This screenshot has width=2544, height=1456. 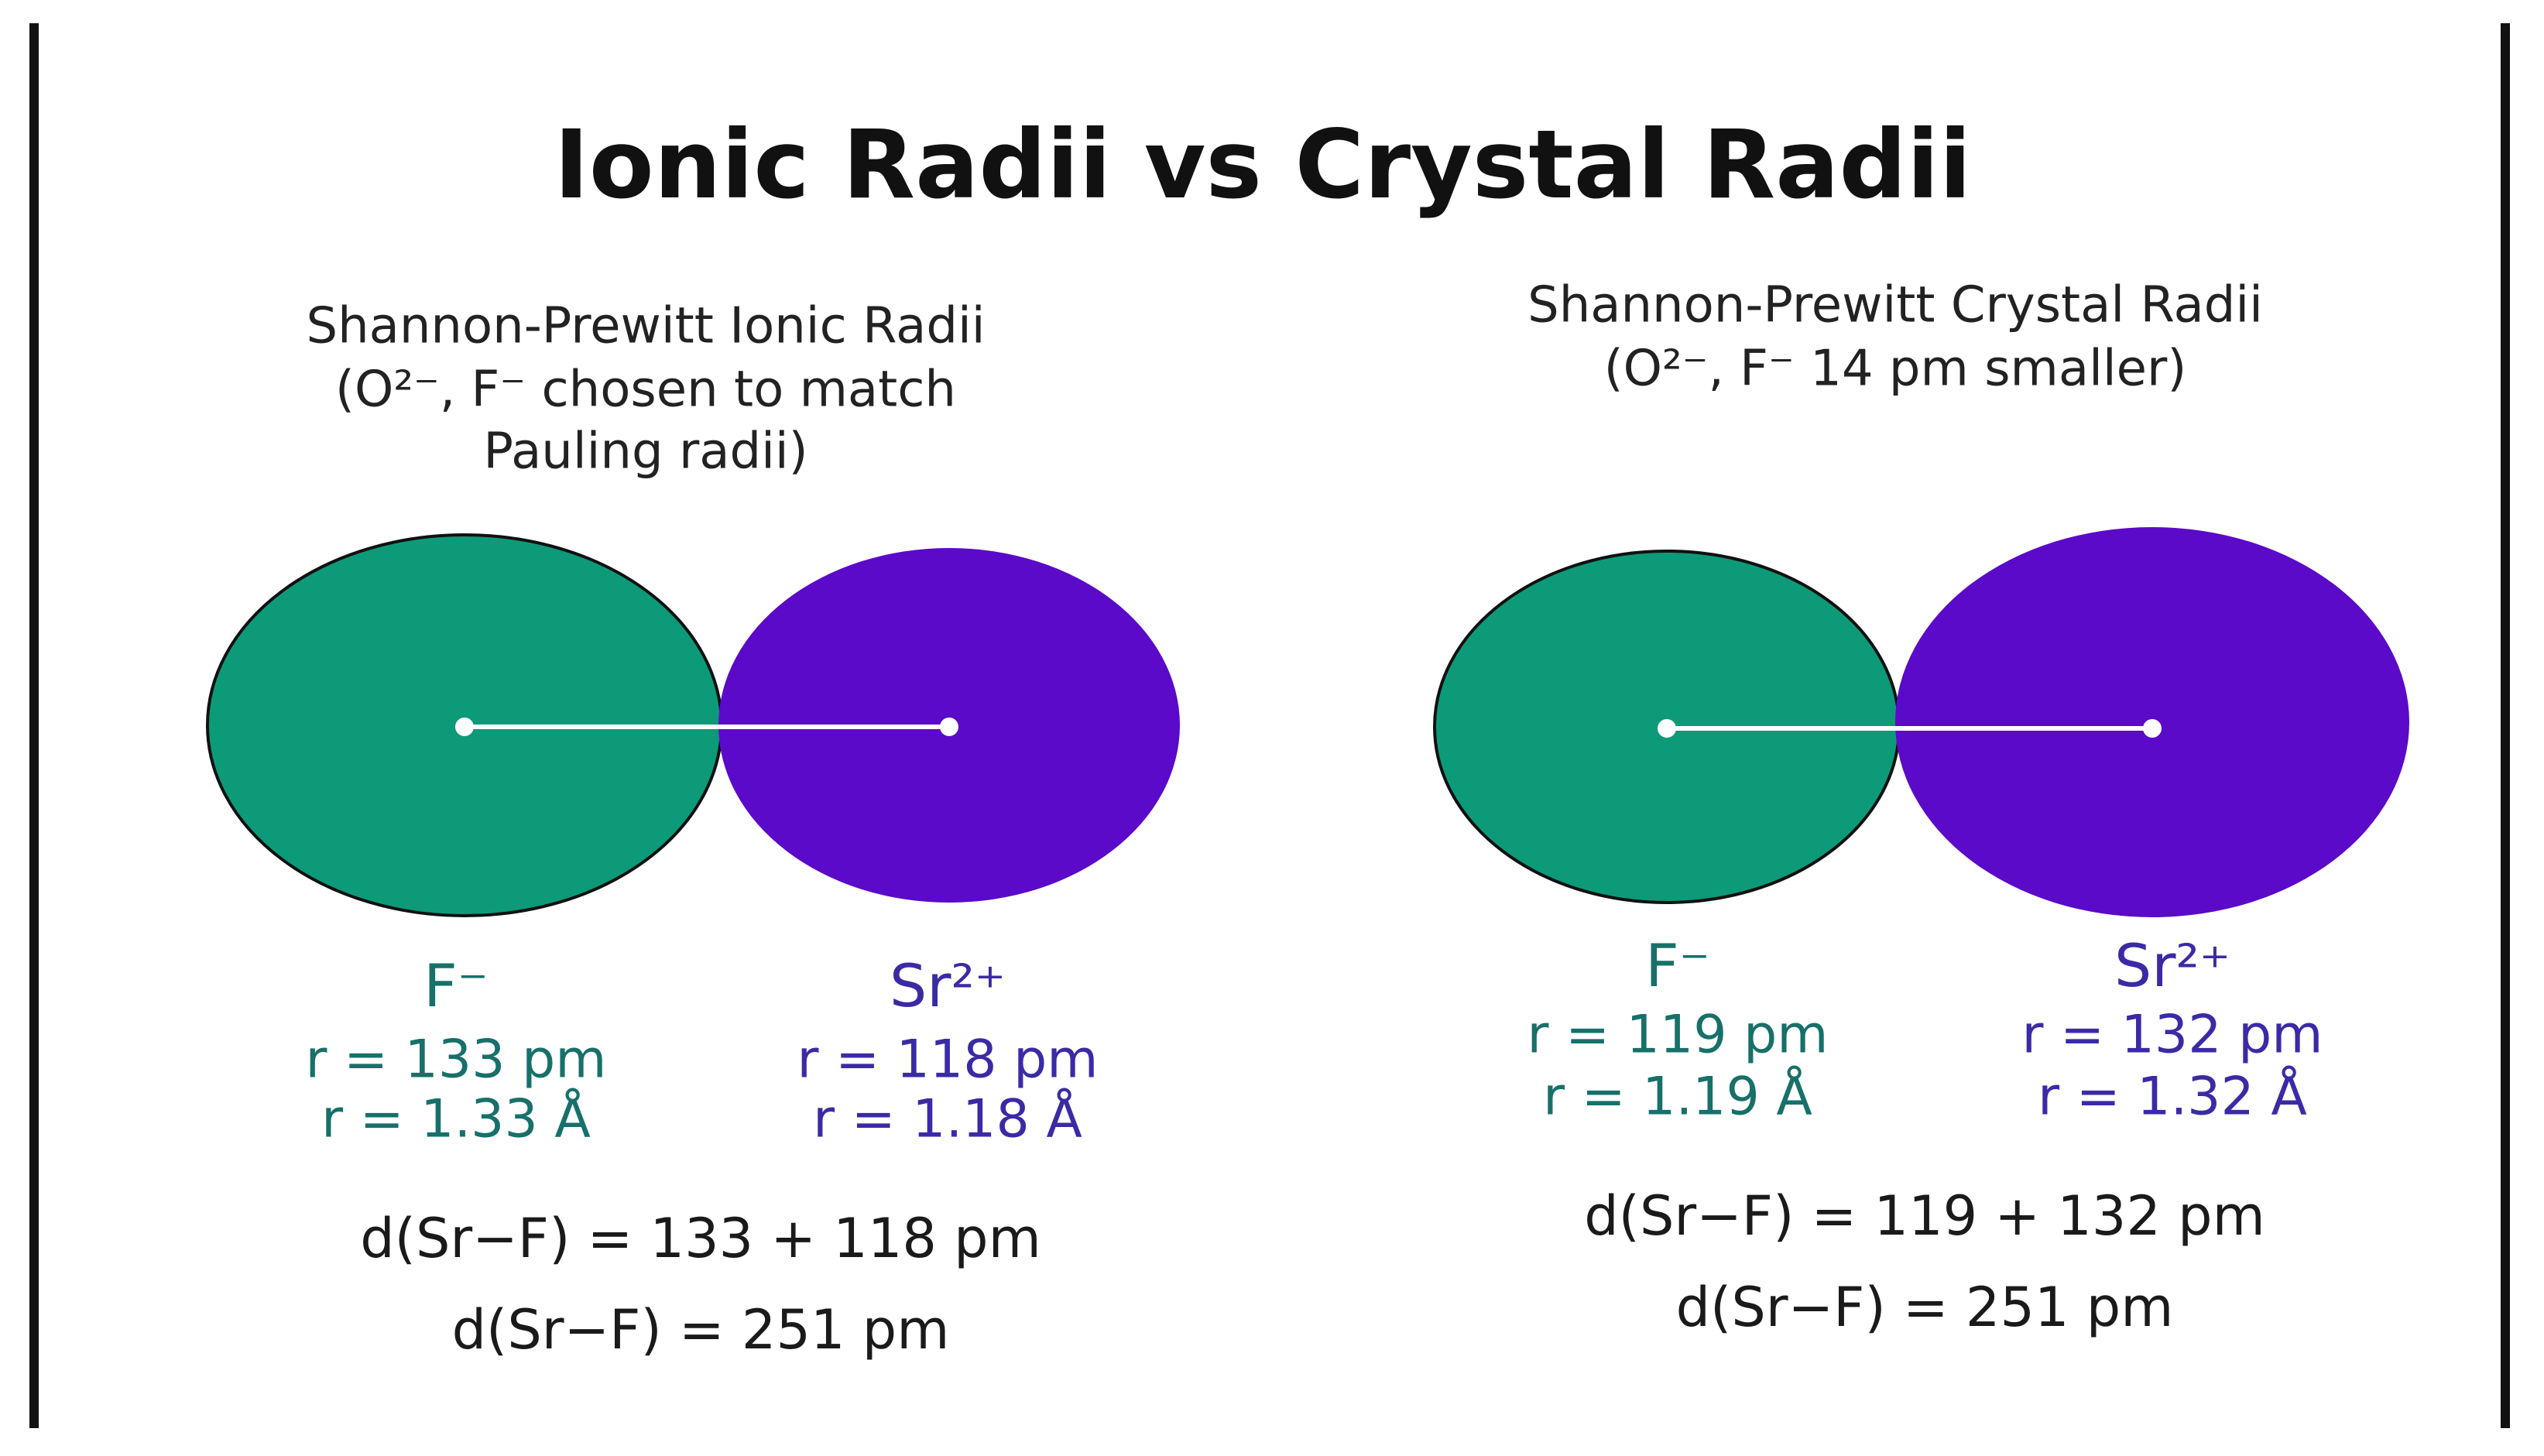 I want to click on panel-heading: (O²⁻, F⁻ 14 pm smaller), so click(x=1896, y=369).